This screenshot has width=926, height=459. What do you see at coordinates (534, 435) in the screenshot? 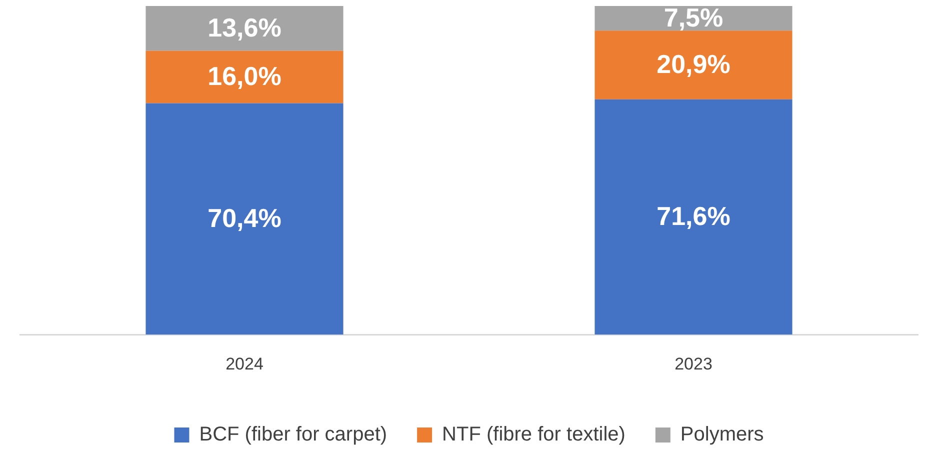
I see `legend-label: NTF (fibre for textile)` at bounding box center [534, 435].